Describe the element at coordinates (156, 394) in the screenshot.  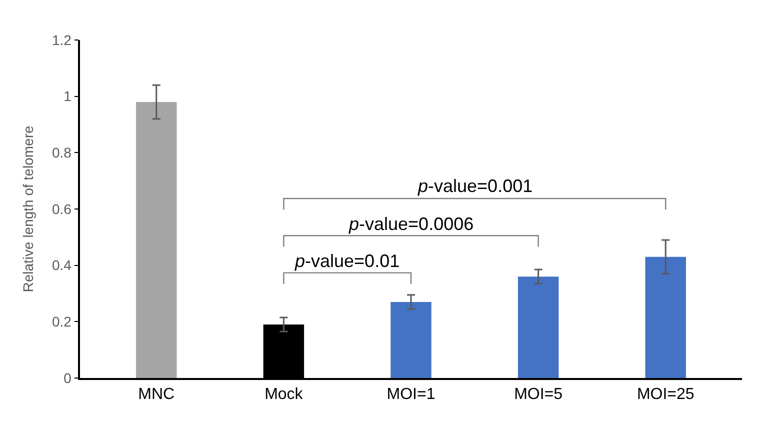
I see `x-tick-label: MNC` at that location.